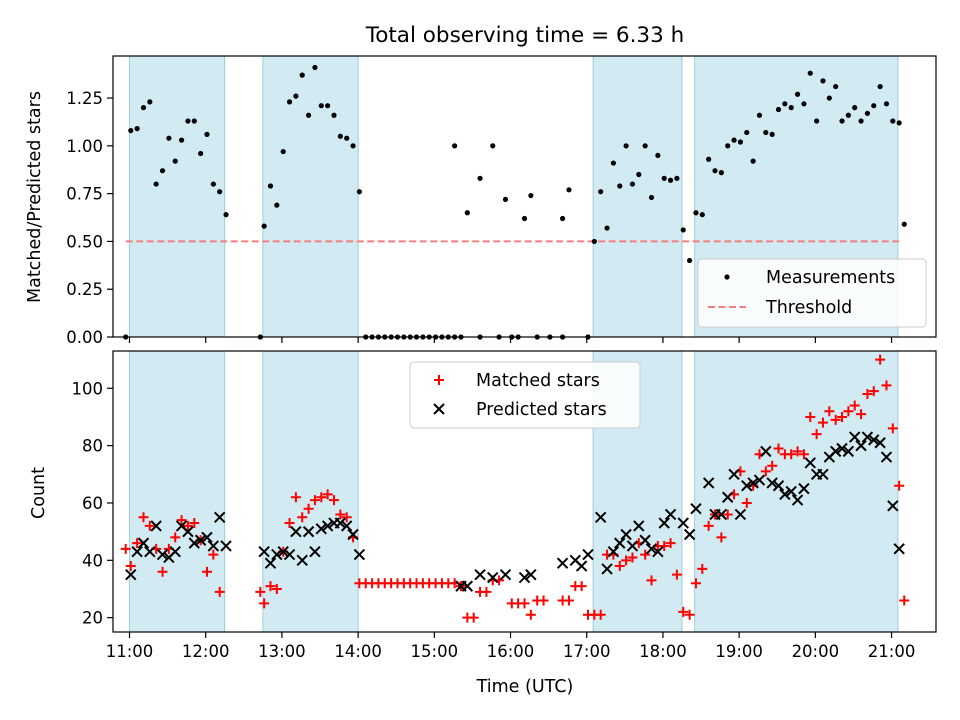 The image size is (960, 720). I want to click on x-tick-label: 18:00, so click(663, 651).